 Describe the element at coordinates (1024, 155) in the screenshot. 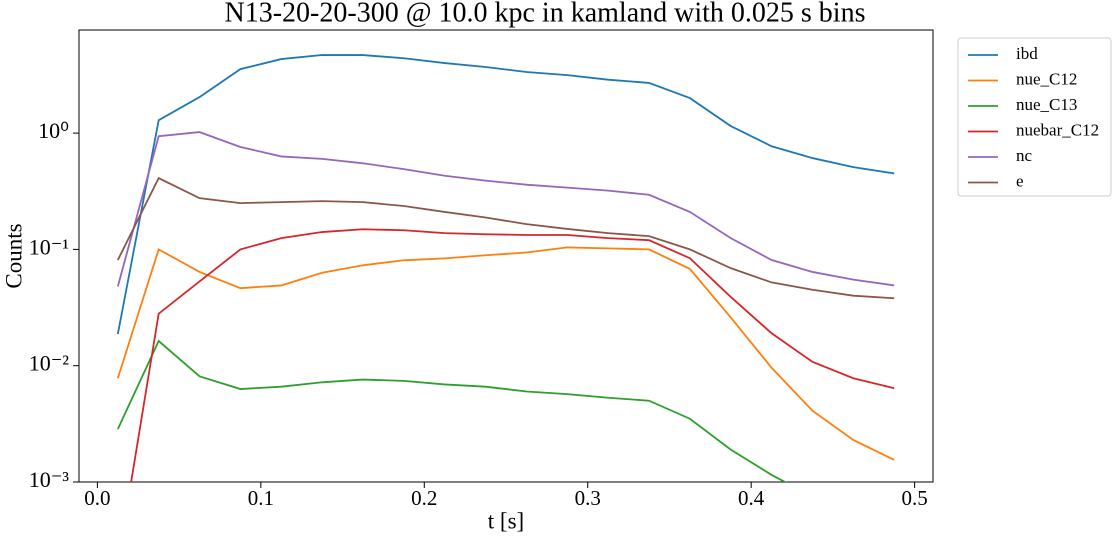

I see `legend-label: nc` at that location.